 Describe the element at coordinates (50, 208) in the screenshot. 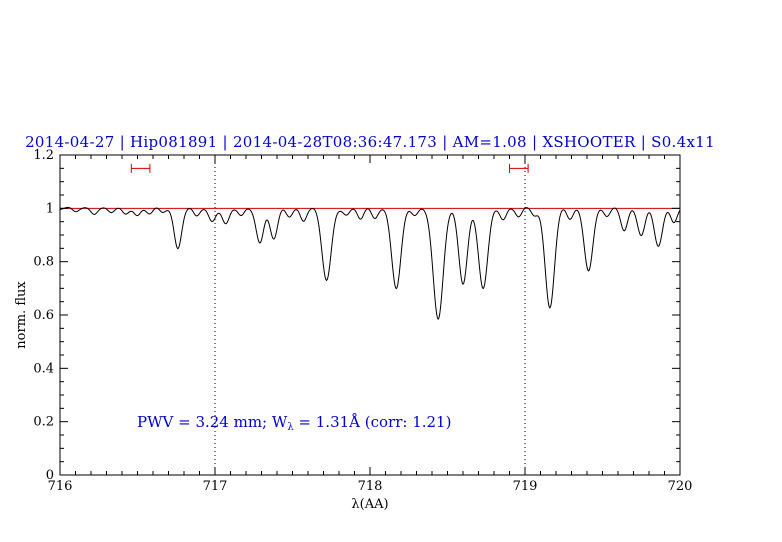

I see `y-tick-label: 1` at that location.